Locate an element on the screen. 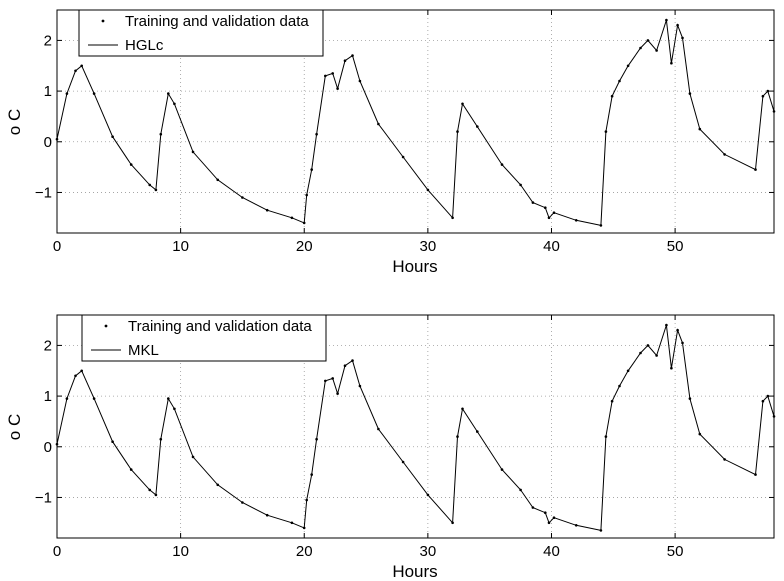 This screenshot has height=581, width=784. ytick-label: −1 is located at coordinates (43, 497).